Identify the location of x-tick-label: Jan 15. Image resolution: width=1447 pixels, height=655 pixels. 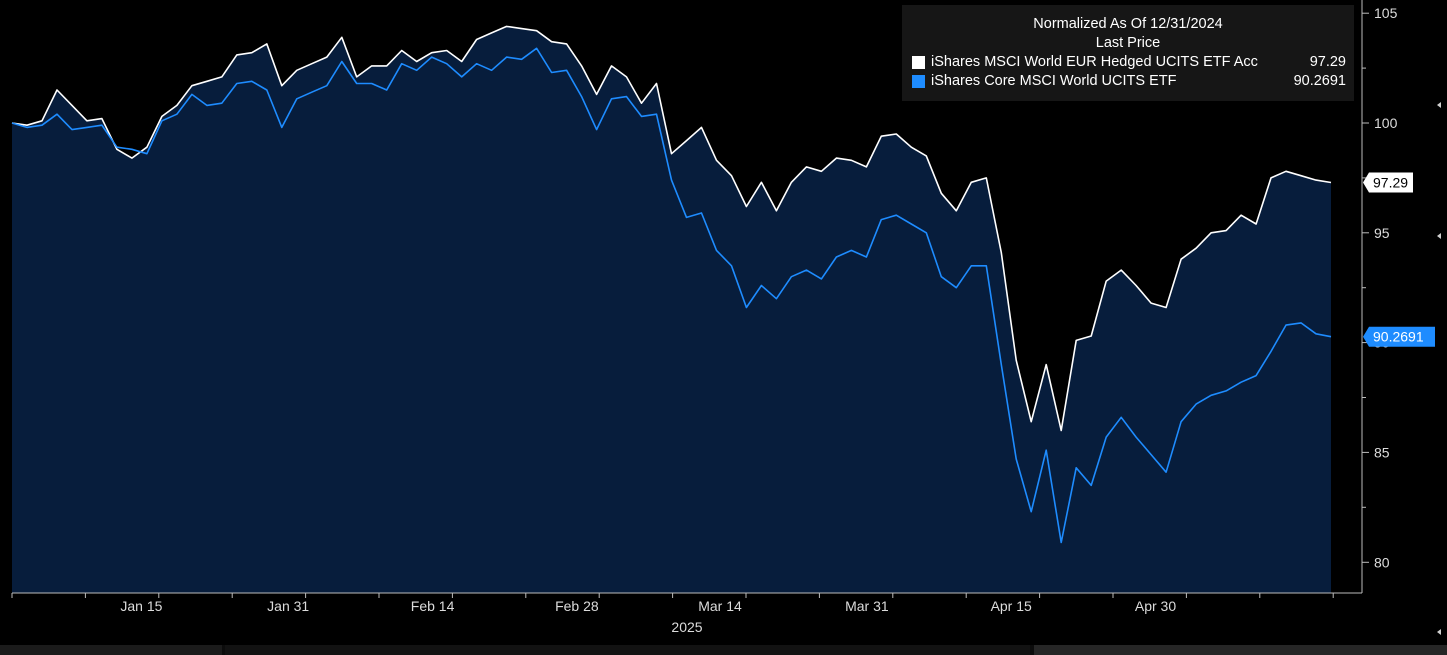
(141, 606).